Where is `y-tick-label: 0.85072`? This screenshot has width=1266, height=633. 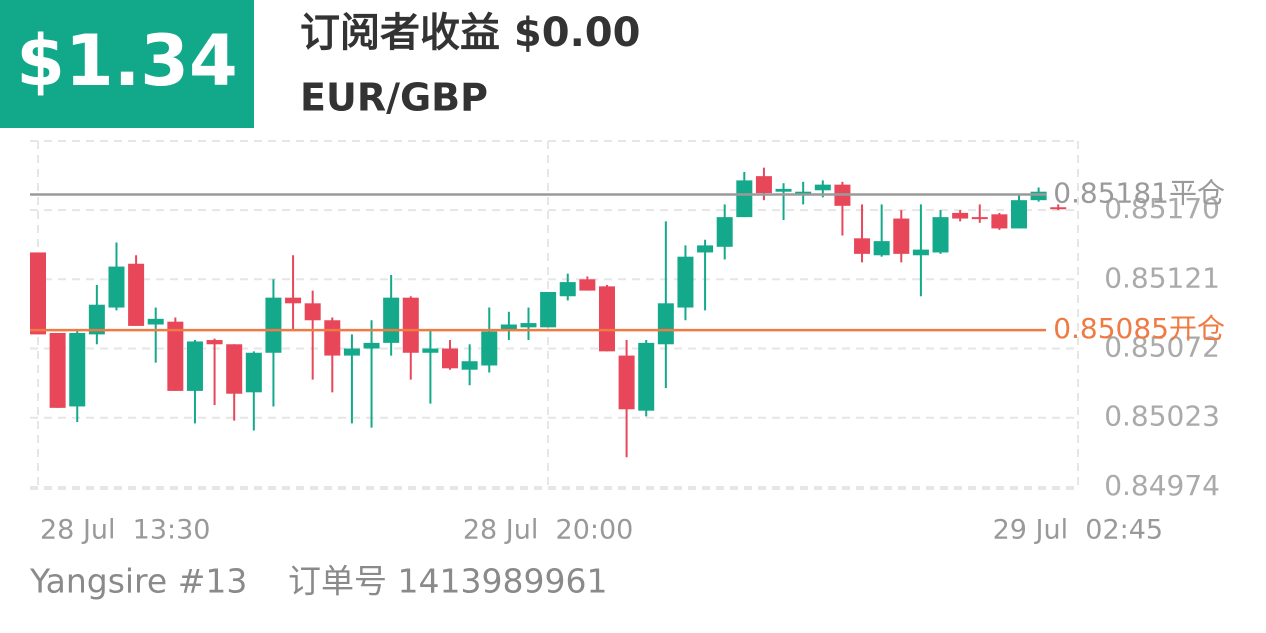
y-tick-label: 0.85072 is located at coordinates (1162, 347).